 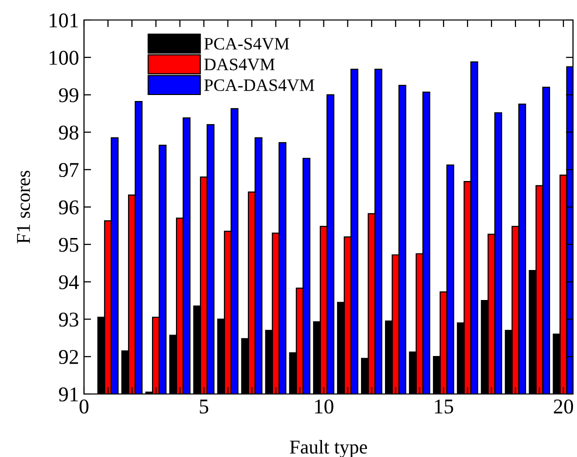 I want to click on y-tick-label: 98, so click(x=68, y=133).